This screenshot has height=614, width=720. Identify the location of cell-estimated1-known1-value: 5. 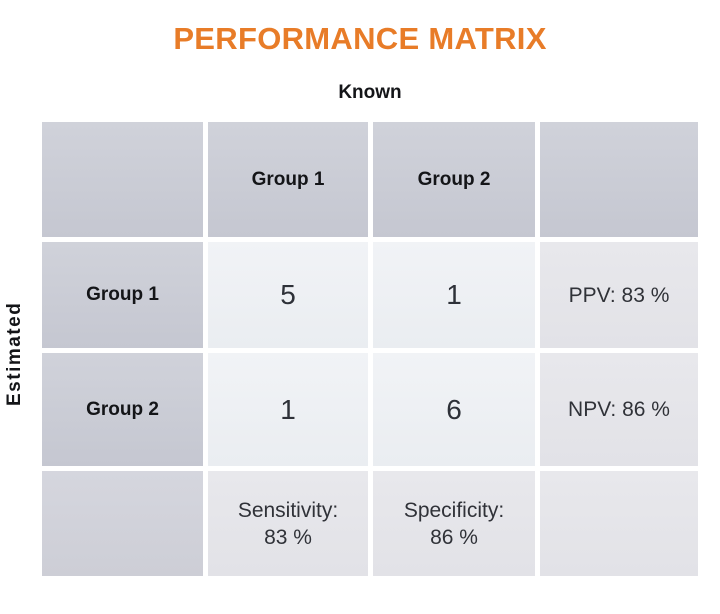
(288, 294).